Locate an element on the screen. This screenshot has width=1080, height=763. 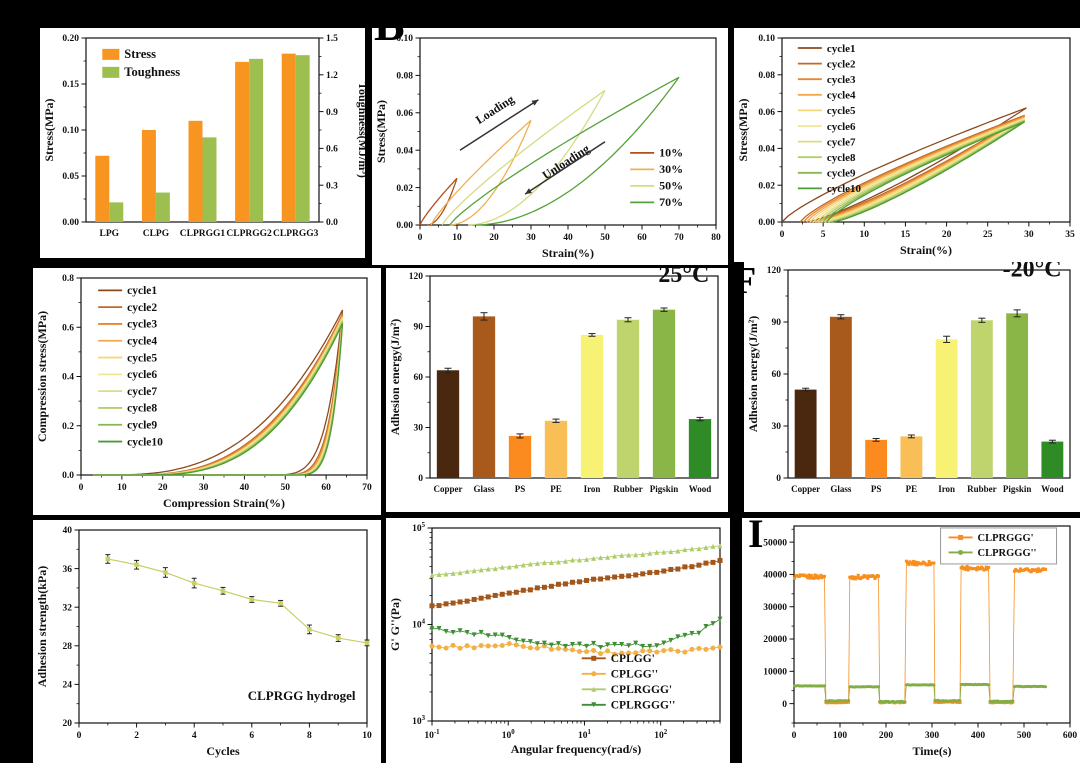
svg-text: CLPRGGG'' is located at coordinates (1007, 553).